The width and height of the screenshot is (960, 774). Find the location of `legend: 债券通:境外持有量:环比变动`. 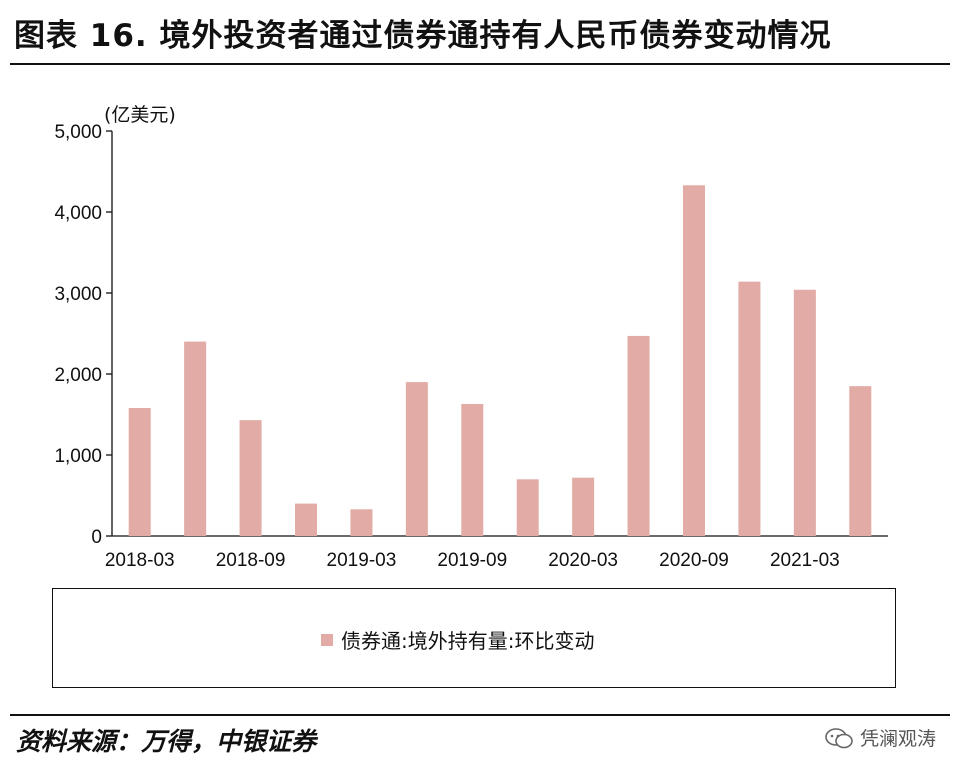

legend: 债券通:境外持有量:环比变动 is located at coordinates (474, 638).